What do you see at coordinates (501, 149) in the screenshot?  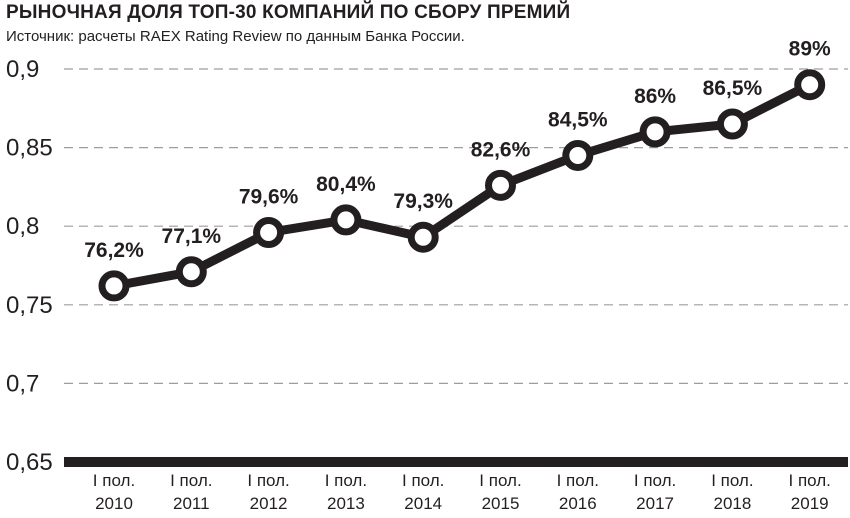 I see `data-label: 82,6%` at bounding box center [501, 149].